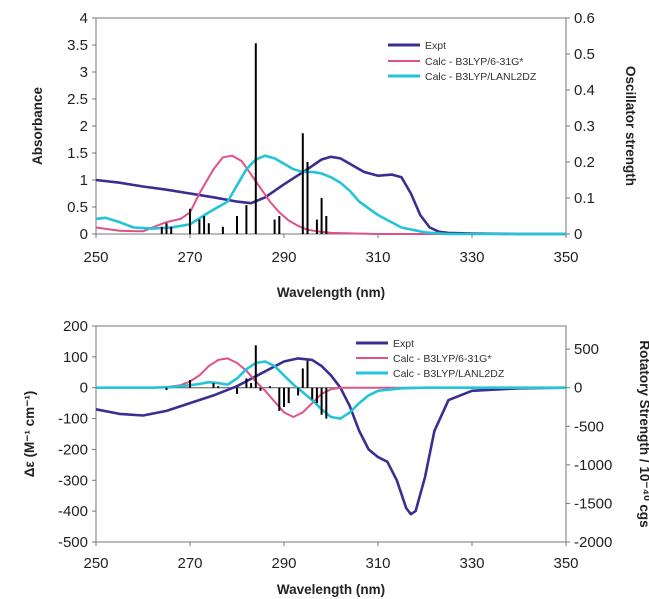 The width and height of the screenshot is (649, 599). I want to click on y2-tick-label: 0.2, so click(584, 162).